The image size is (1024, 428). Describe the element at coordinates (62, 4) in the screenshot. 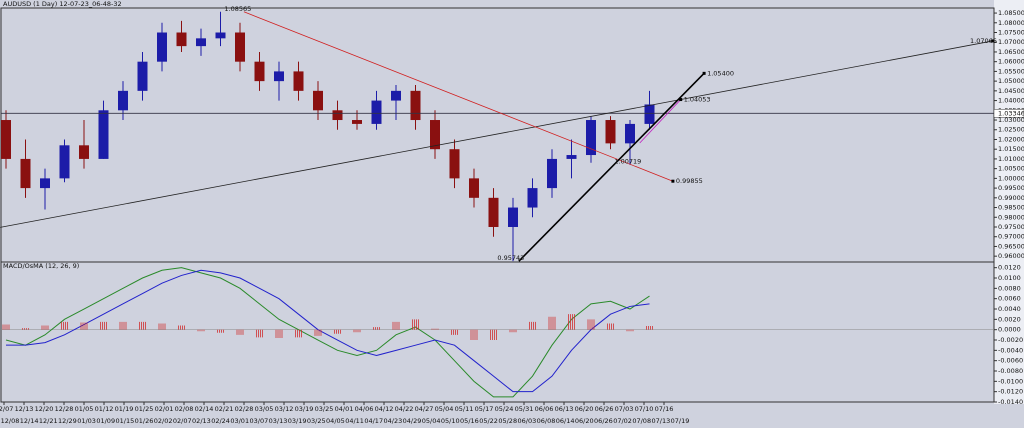

I see `chart-title: AUDUSD (1 Day) 12-07-23_06-48-32` at that location.